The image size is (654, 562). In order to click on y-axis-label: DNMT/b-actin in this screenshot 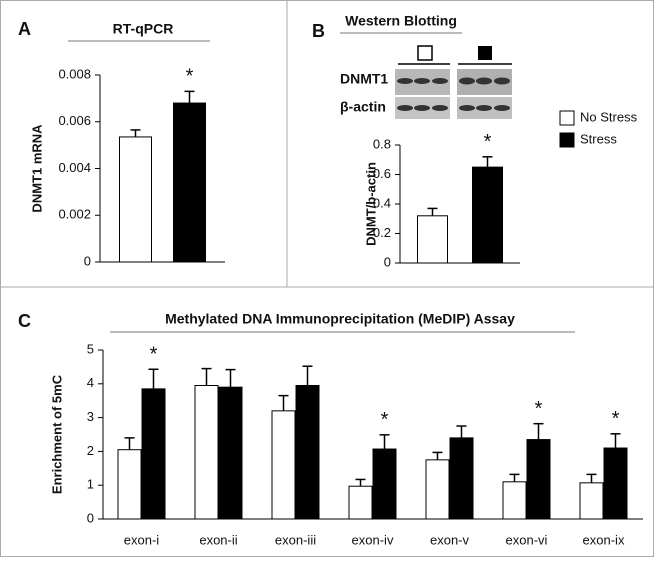, I will do `click(370, 204)`.